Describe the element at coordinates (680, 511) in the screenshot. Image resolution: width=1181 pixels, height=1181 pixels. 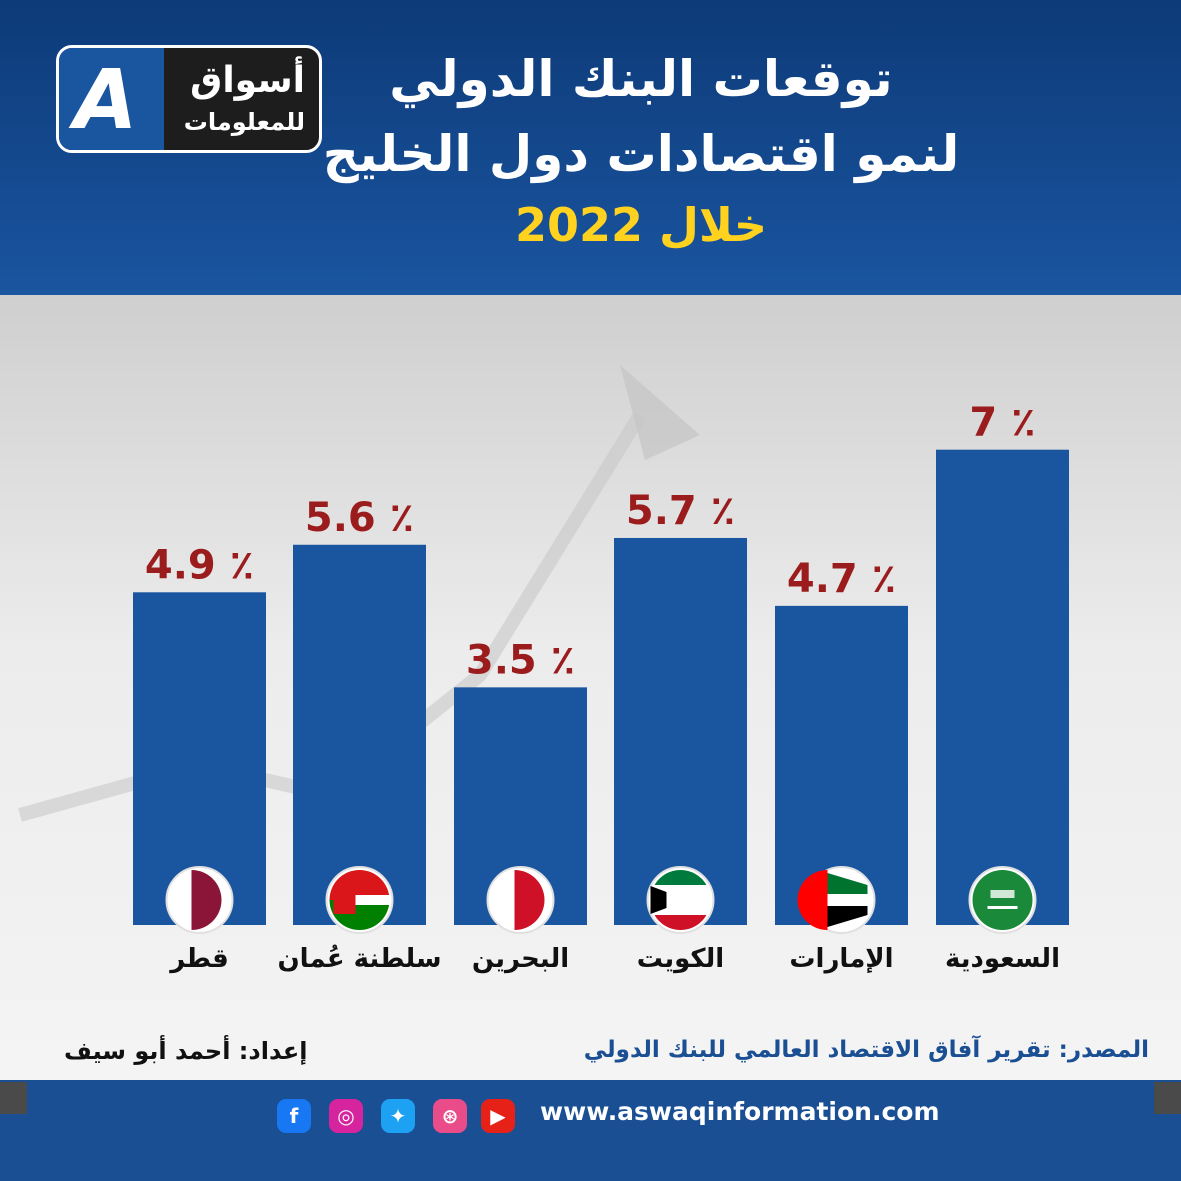
I see `bar-value-label-3: ٪ 5.7` at that location.